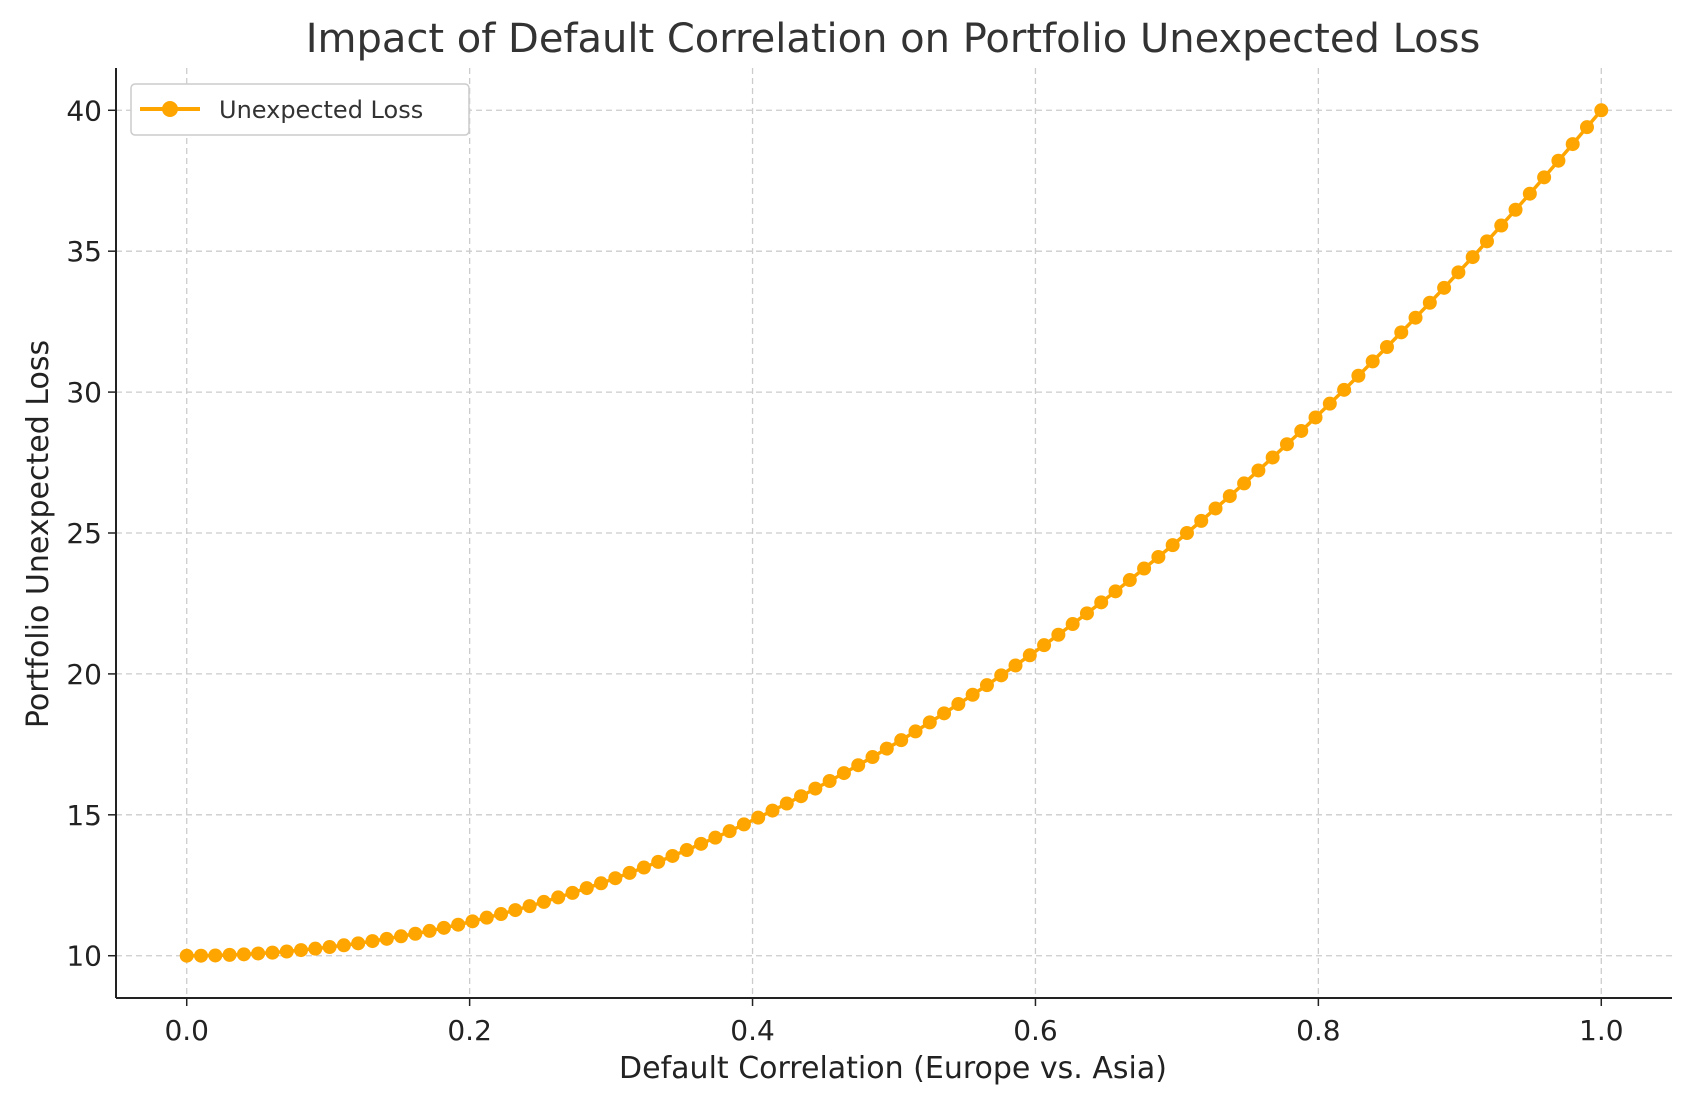  What do you see at coordinates (84, 392) in the screenshot?
I see `y-tick-label: 30` at bounding box center [84, 392].